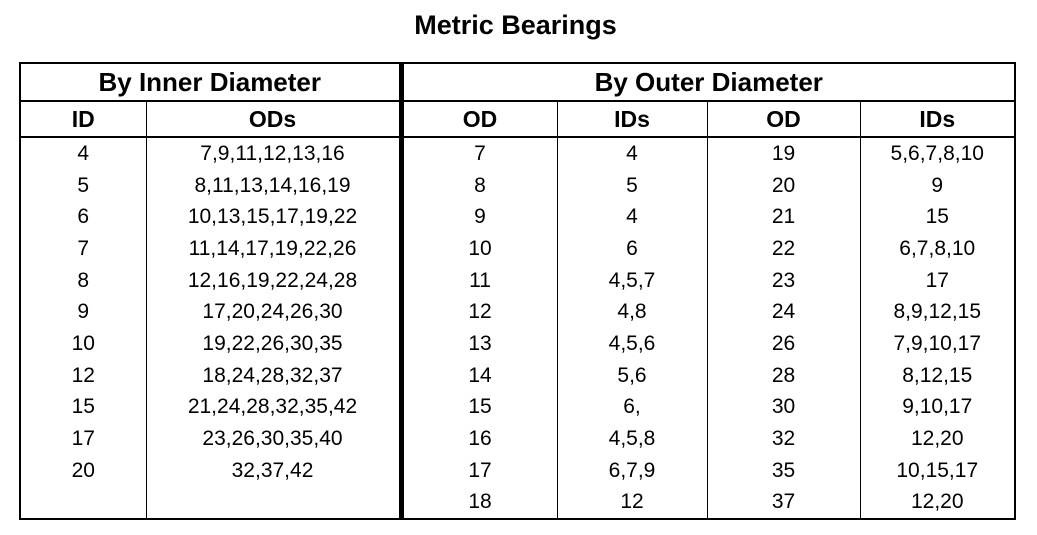 The height and width of the screenshot is (535, 1037). I want to click on table-row: 9 17,20,24,26,30 12 4,8 24 8,9,12,15, so click(517, 312).